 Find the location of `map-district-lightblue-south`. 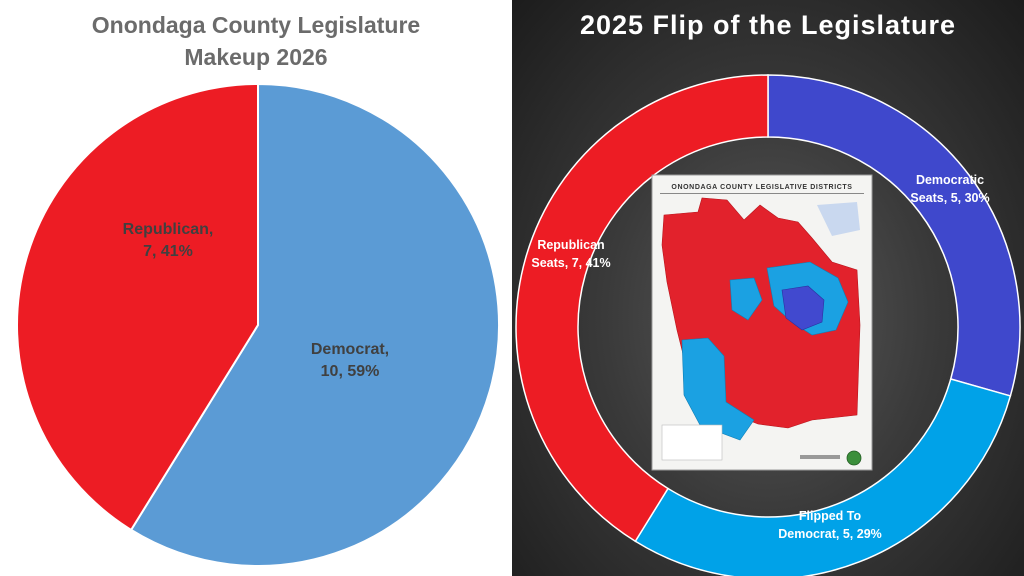

map-district-lightblue-south is located at coordinates (718, 389).